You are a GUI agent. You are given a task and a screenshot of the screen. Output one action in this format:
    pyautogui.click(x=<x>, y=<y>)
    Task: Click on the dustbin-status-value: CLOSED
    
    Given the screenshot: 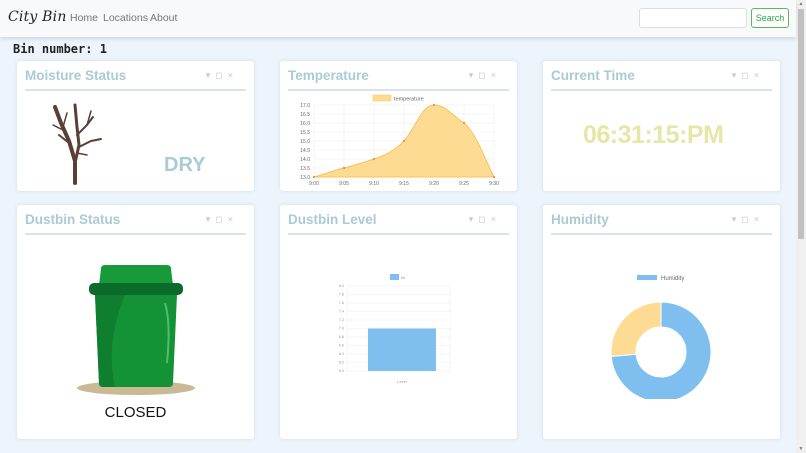 What is the action you would take?
    pyautogui.click(x=135, y=412)
    